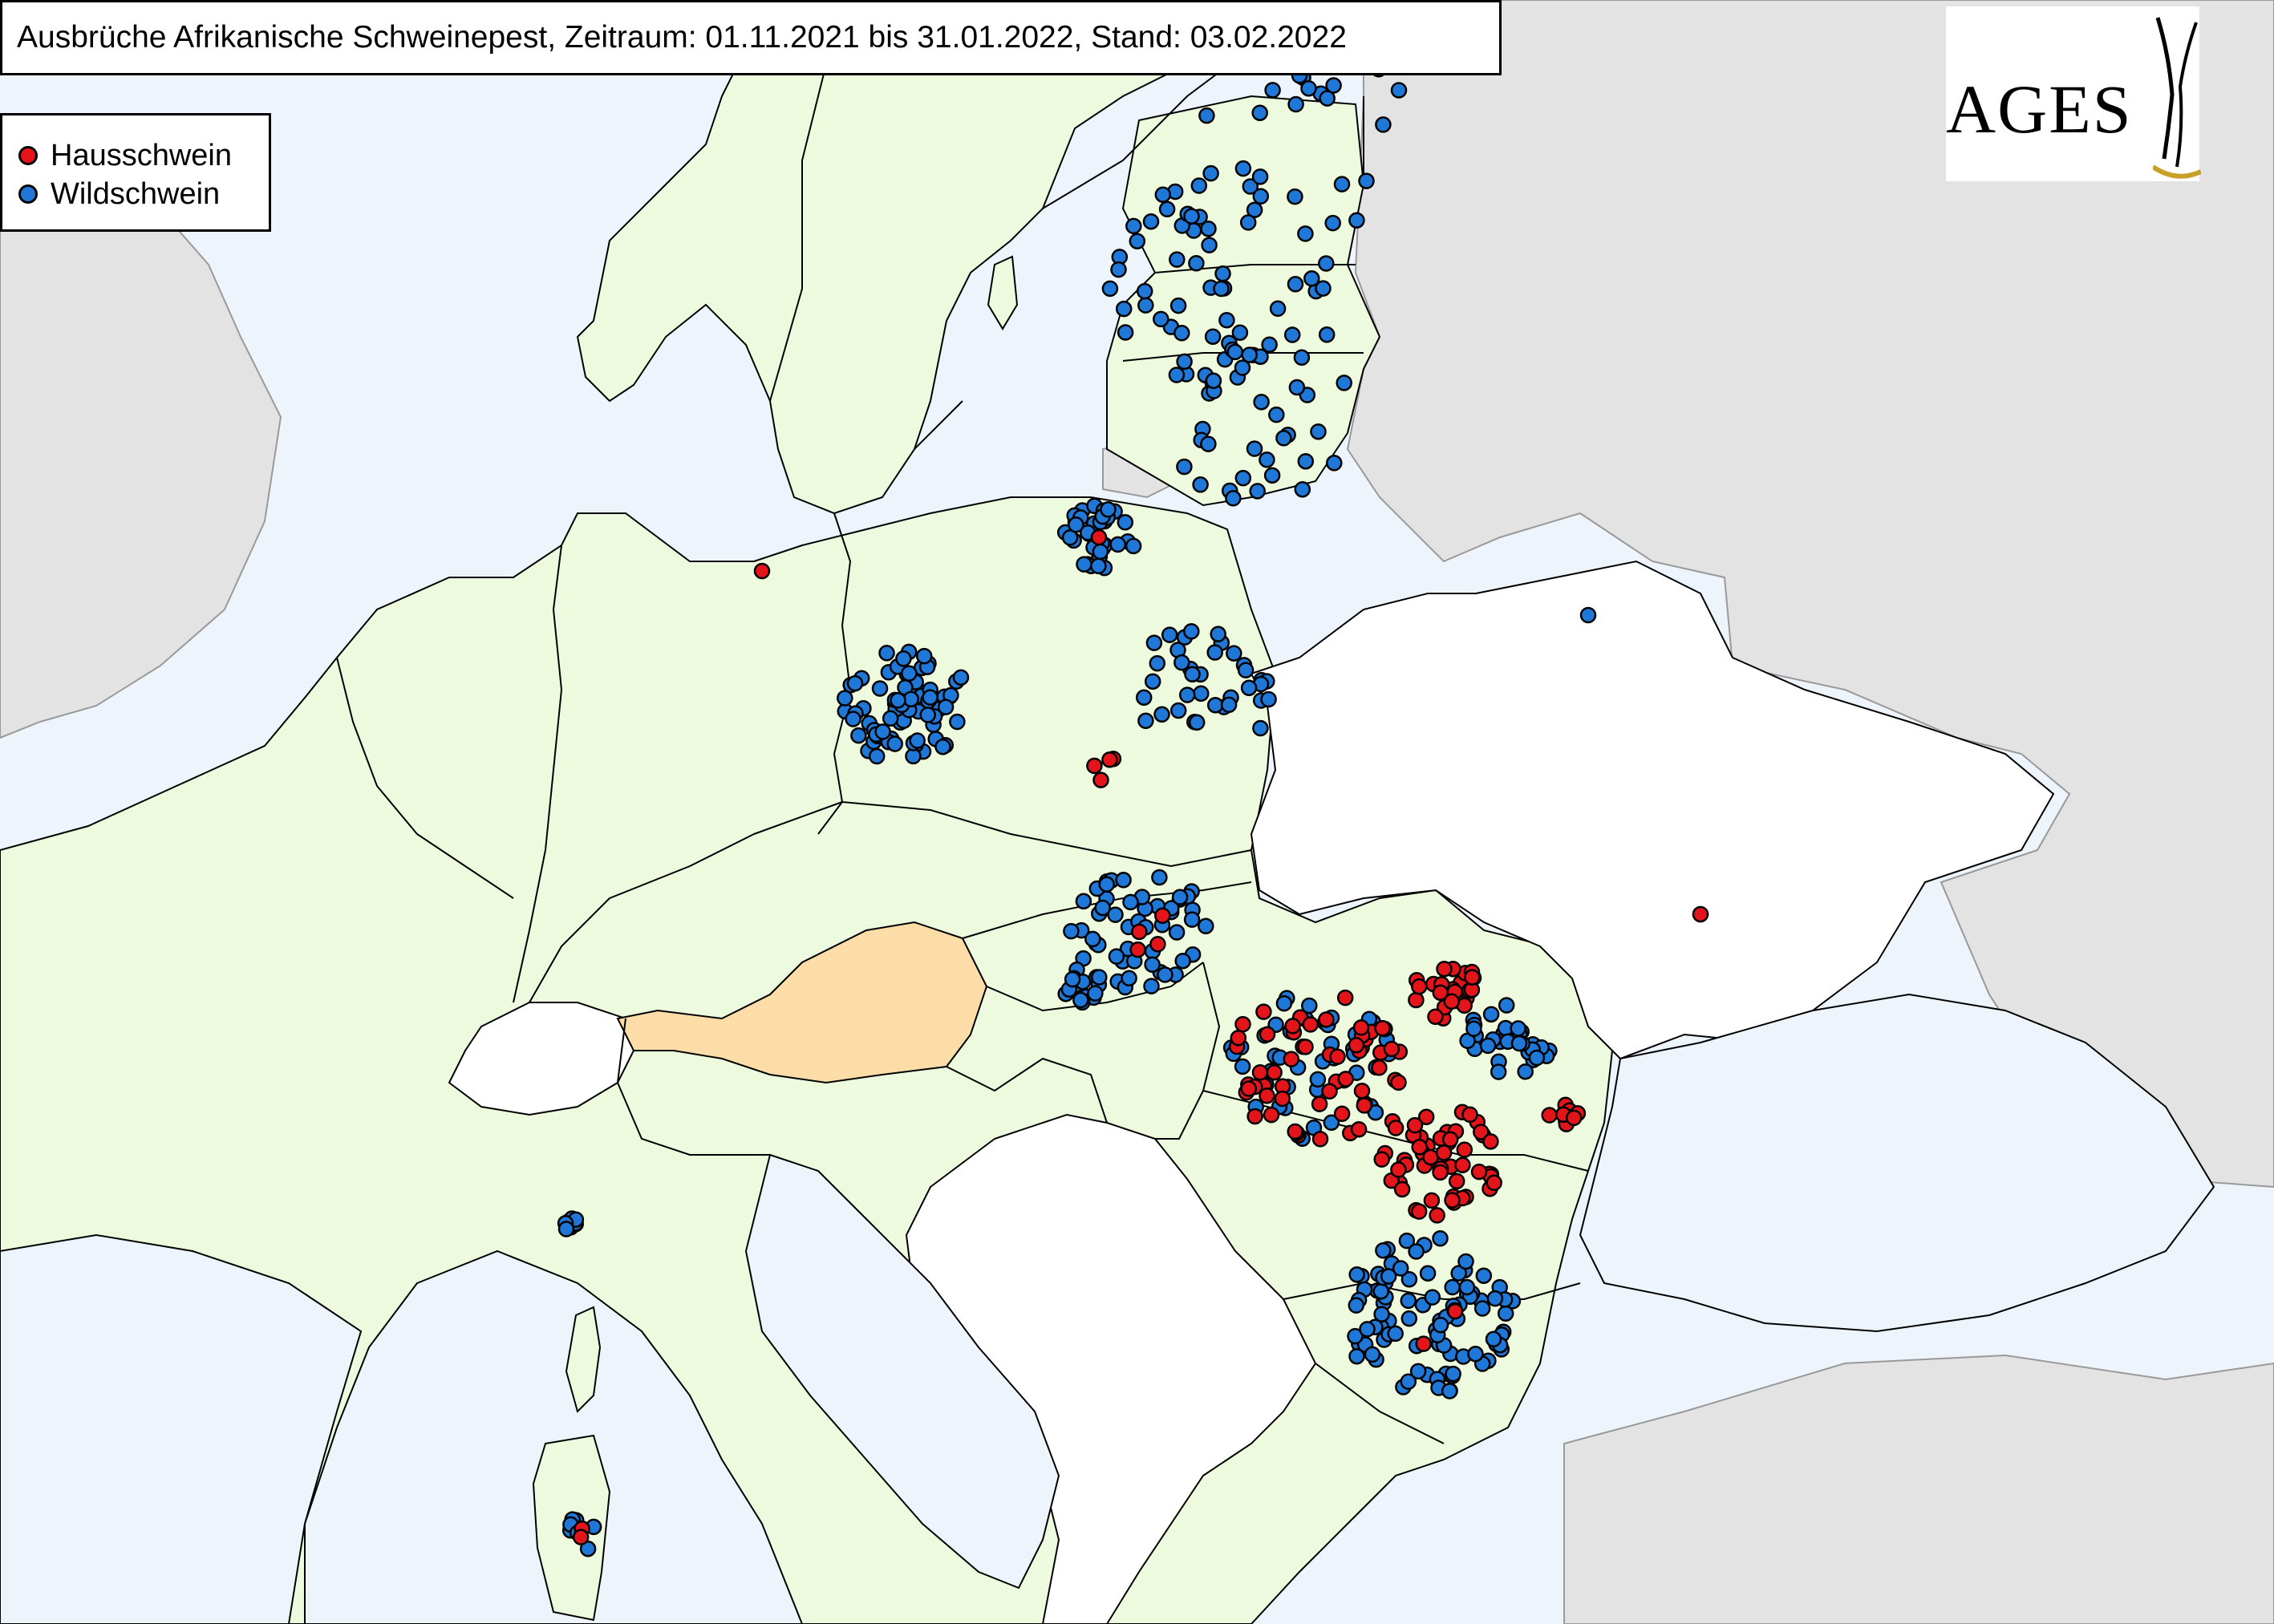  What do you see at coordinates (1003, 292) in the screenshot?
I see `island-gotland` at bounding box center [1003, 292].